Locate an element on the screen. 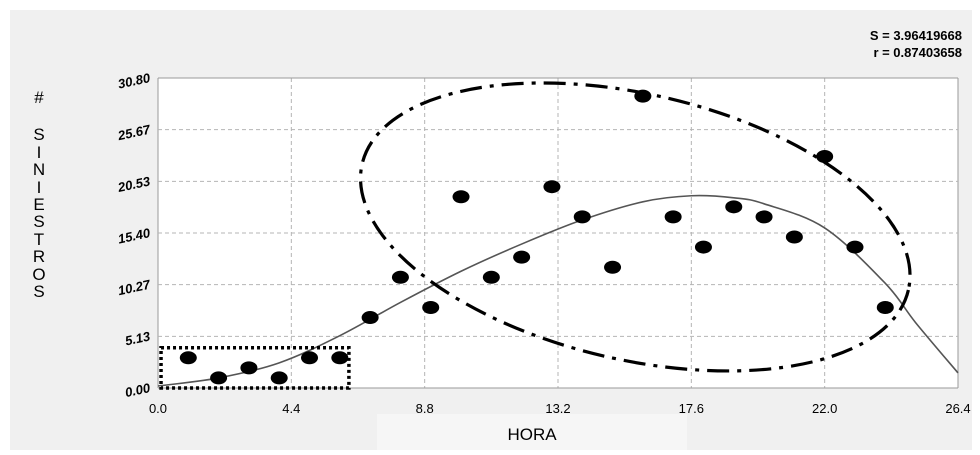  y-axis-label-char: T is located at coordinates (39, 239).